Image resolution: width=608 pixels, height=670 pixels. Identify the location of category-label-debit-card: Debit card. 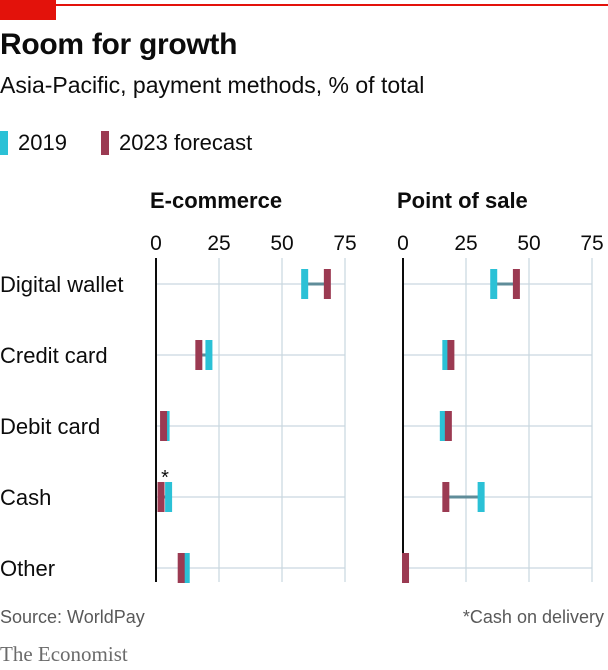
(50, 426).